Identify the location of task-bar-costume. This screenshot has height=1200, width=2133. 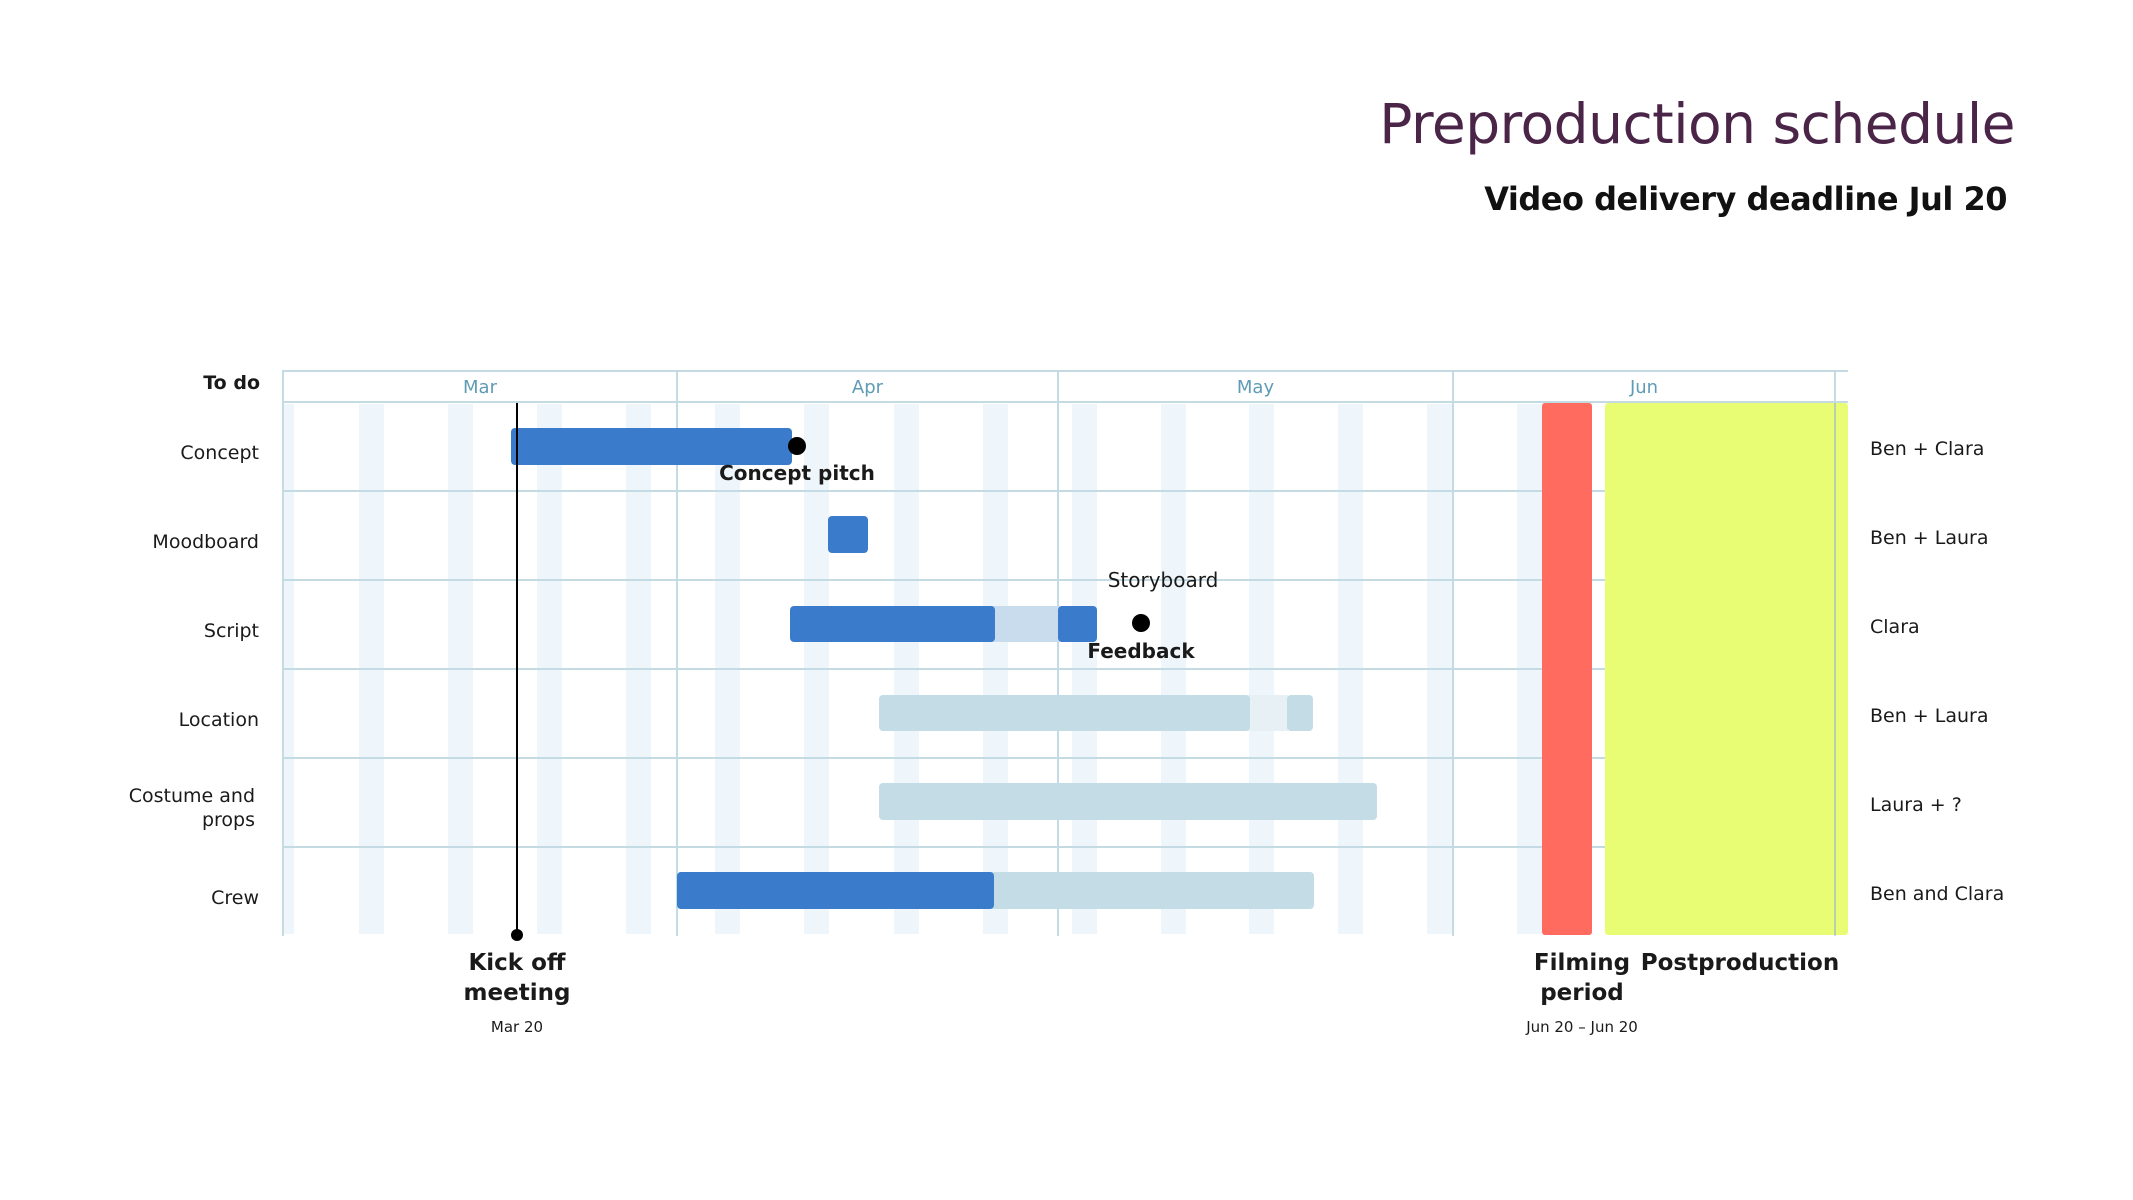
(1128, 801).